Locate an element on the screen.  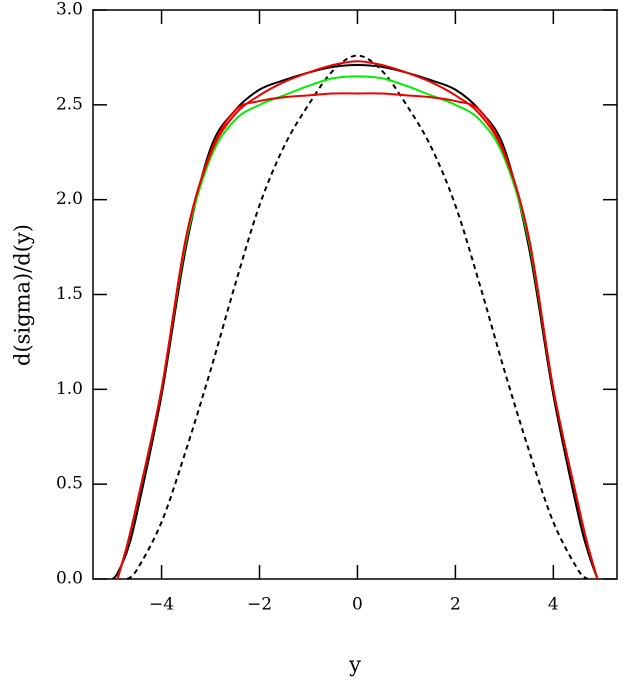
x-tick-label: 0 is located at coordinates (357, 605).